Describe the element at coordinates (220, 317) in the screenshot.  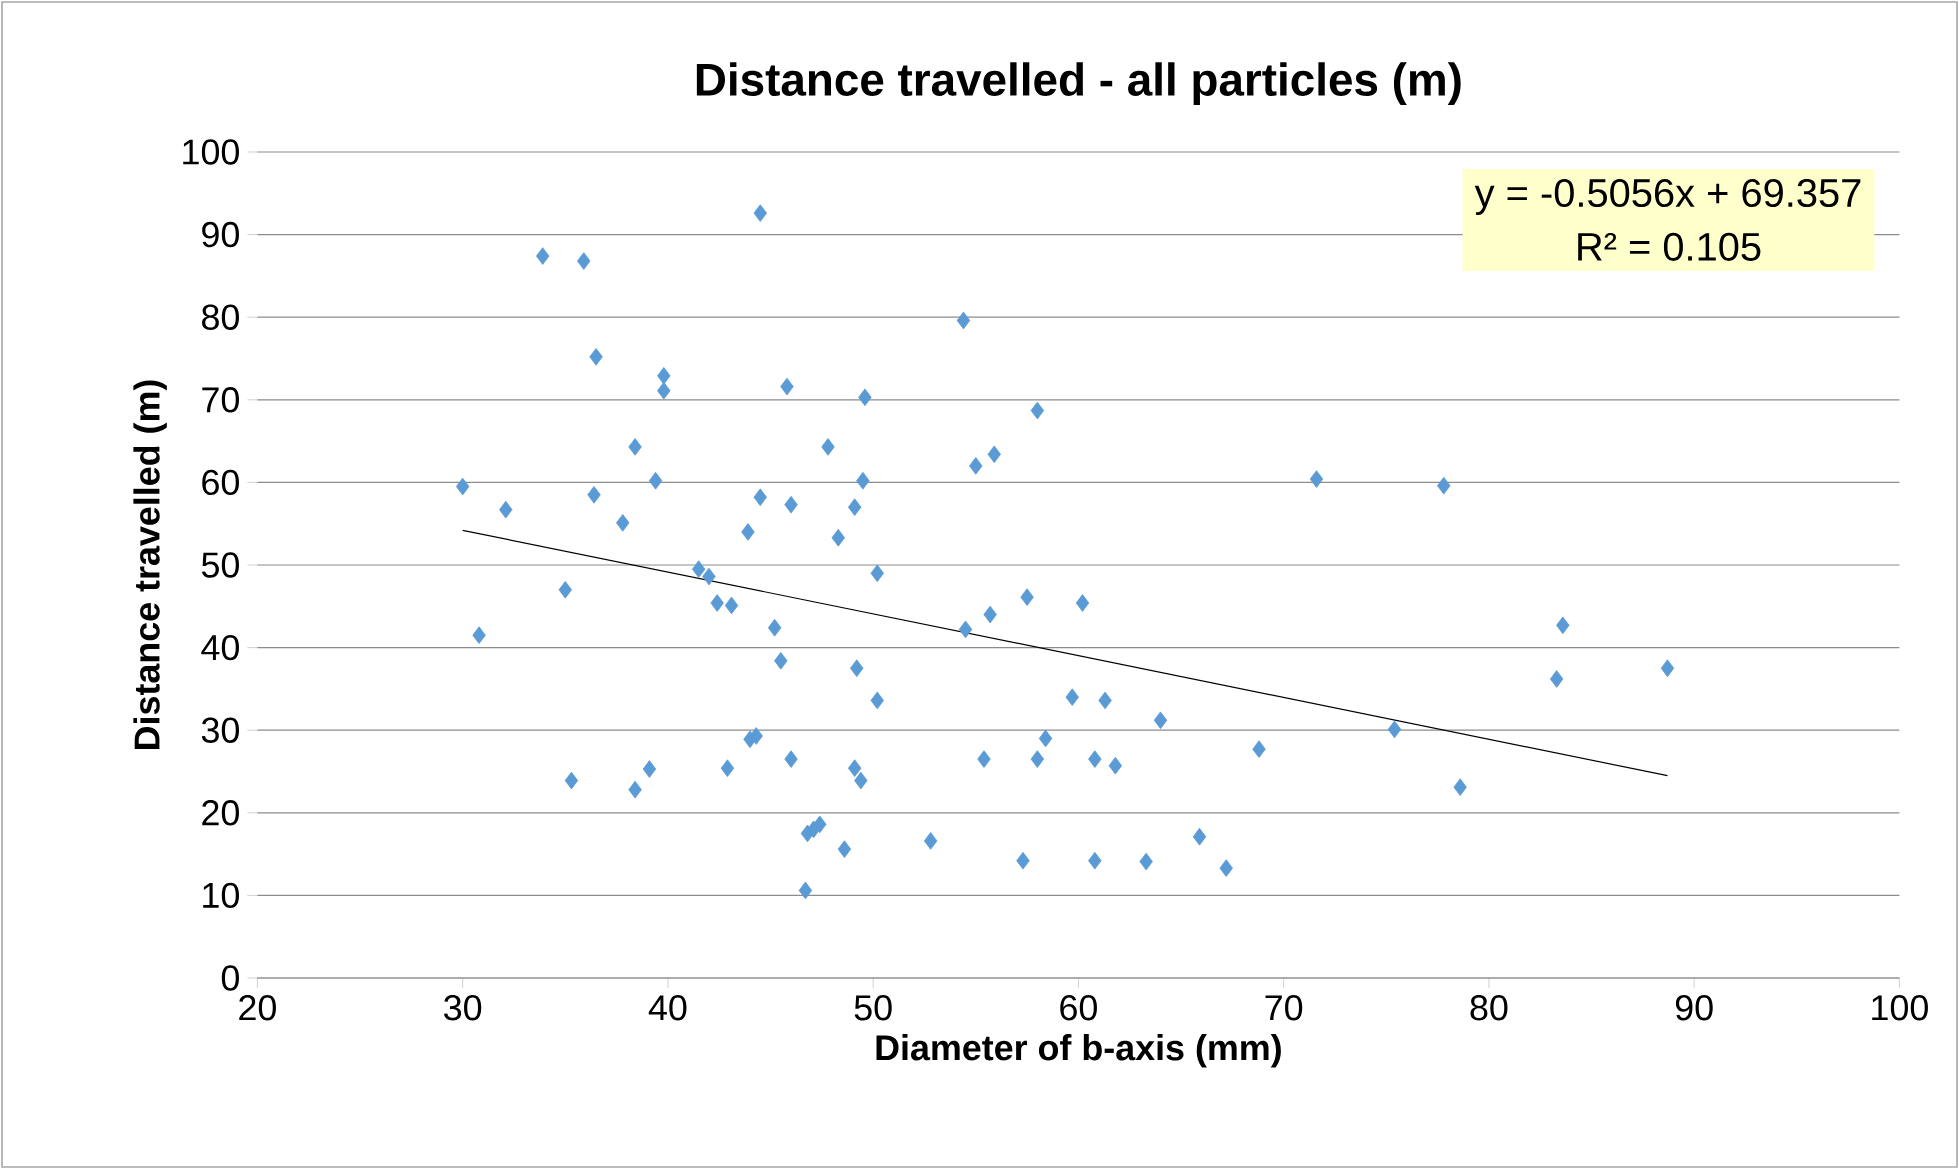
I see `y-tick-label: 80` at that location.